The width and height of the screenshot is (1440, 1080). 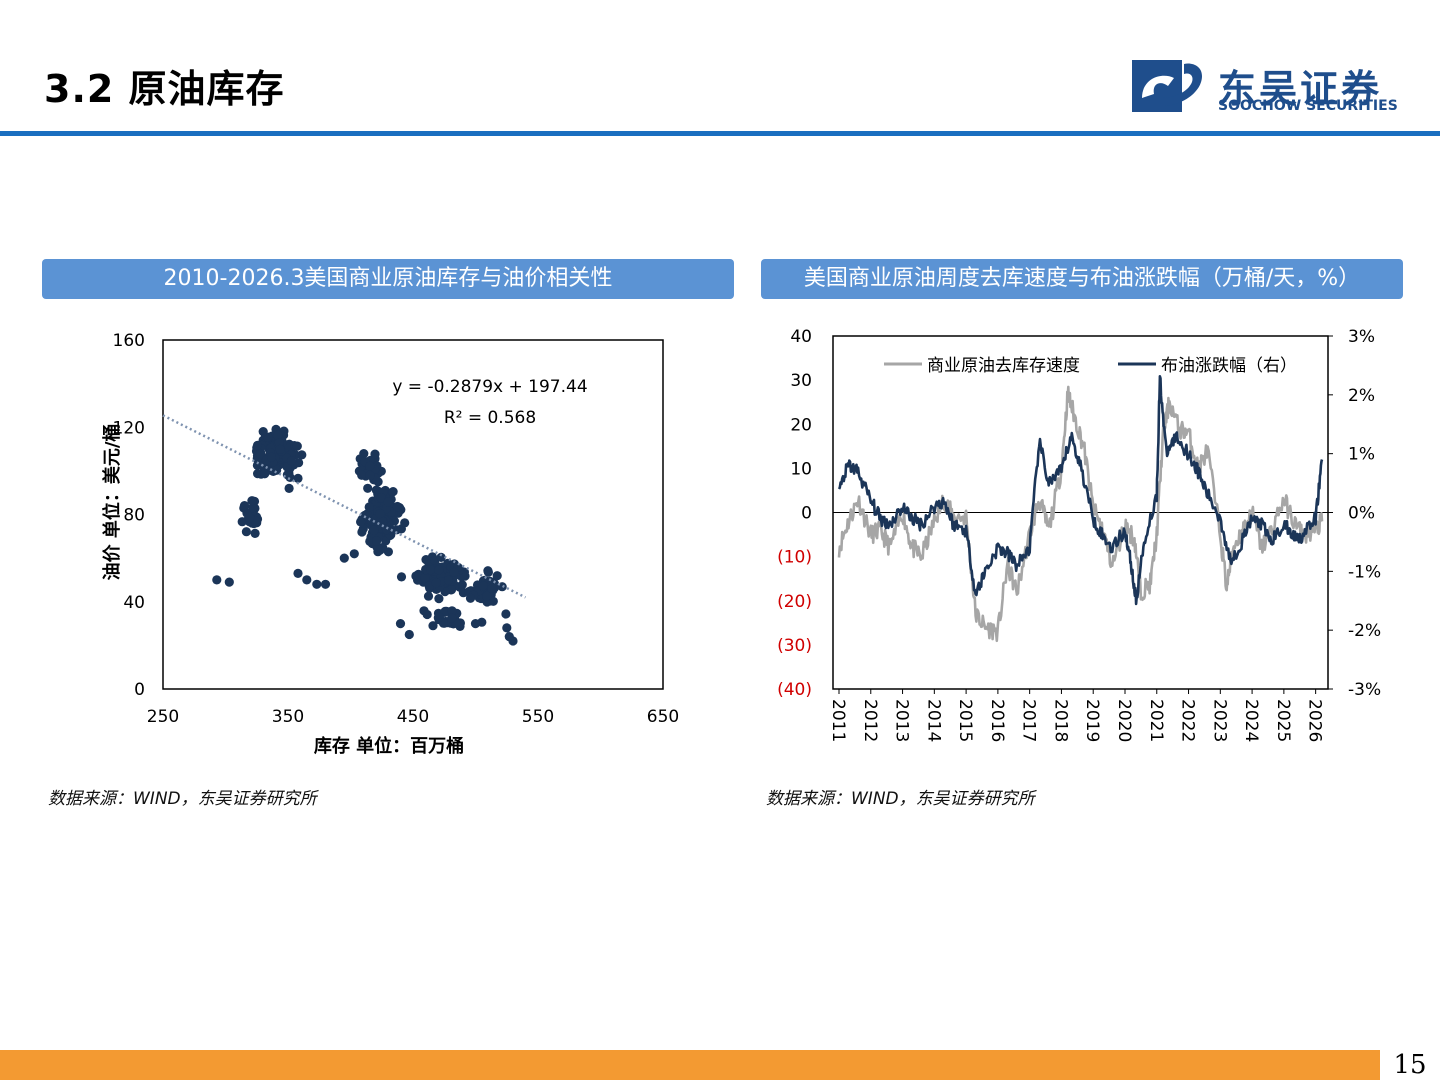 I want to click on x-tick-label: 2015, so click(x=965, y=720).